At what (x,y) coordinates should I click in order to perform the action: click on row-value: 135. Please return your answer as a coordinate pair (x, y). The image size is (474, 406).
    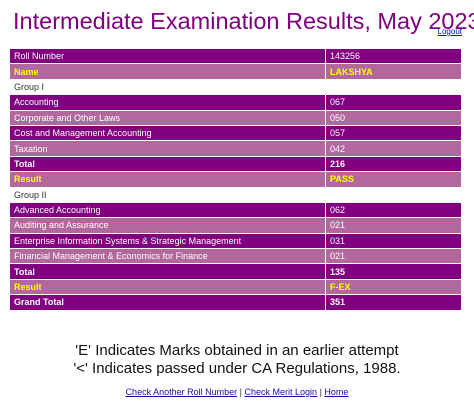
    Looking at the image, I should click on (393, 271).